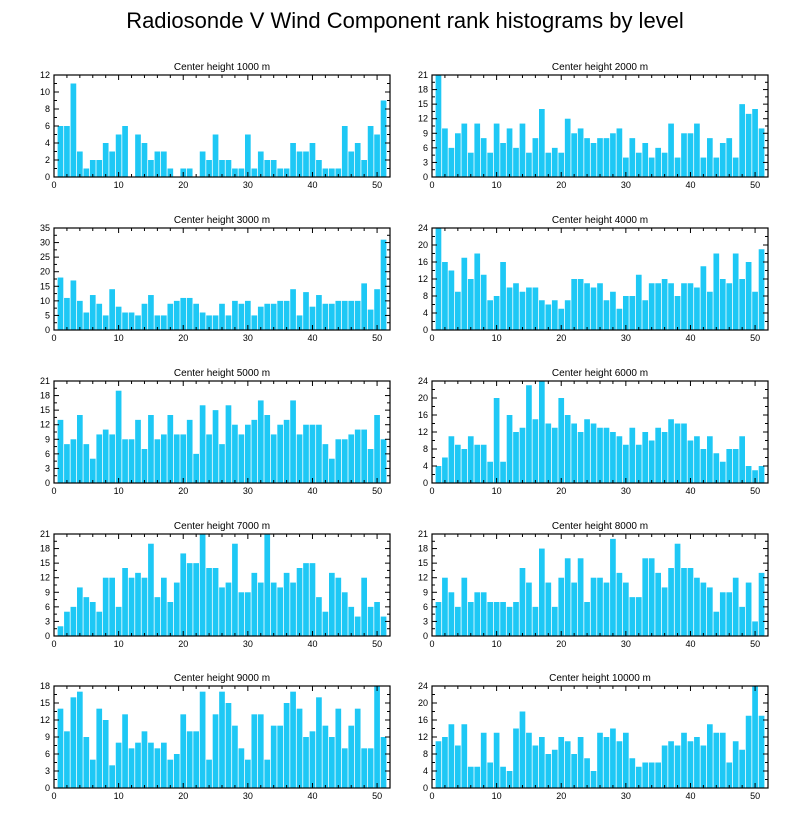 The width and height of the screenshot is (810, 824). I want to click on y-tick-label: 6, so click(47, 754).